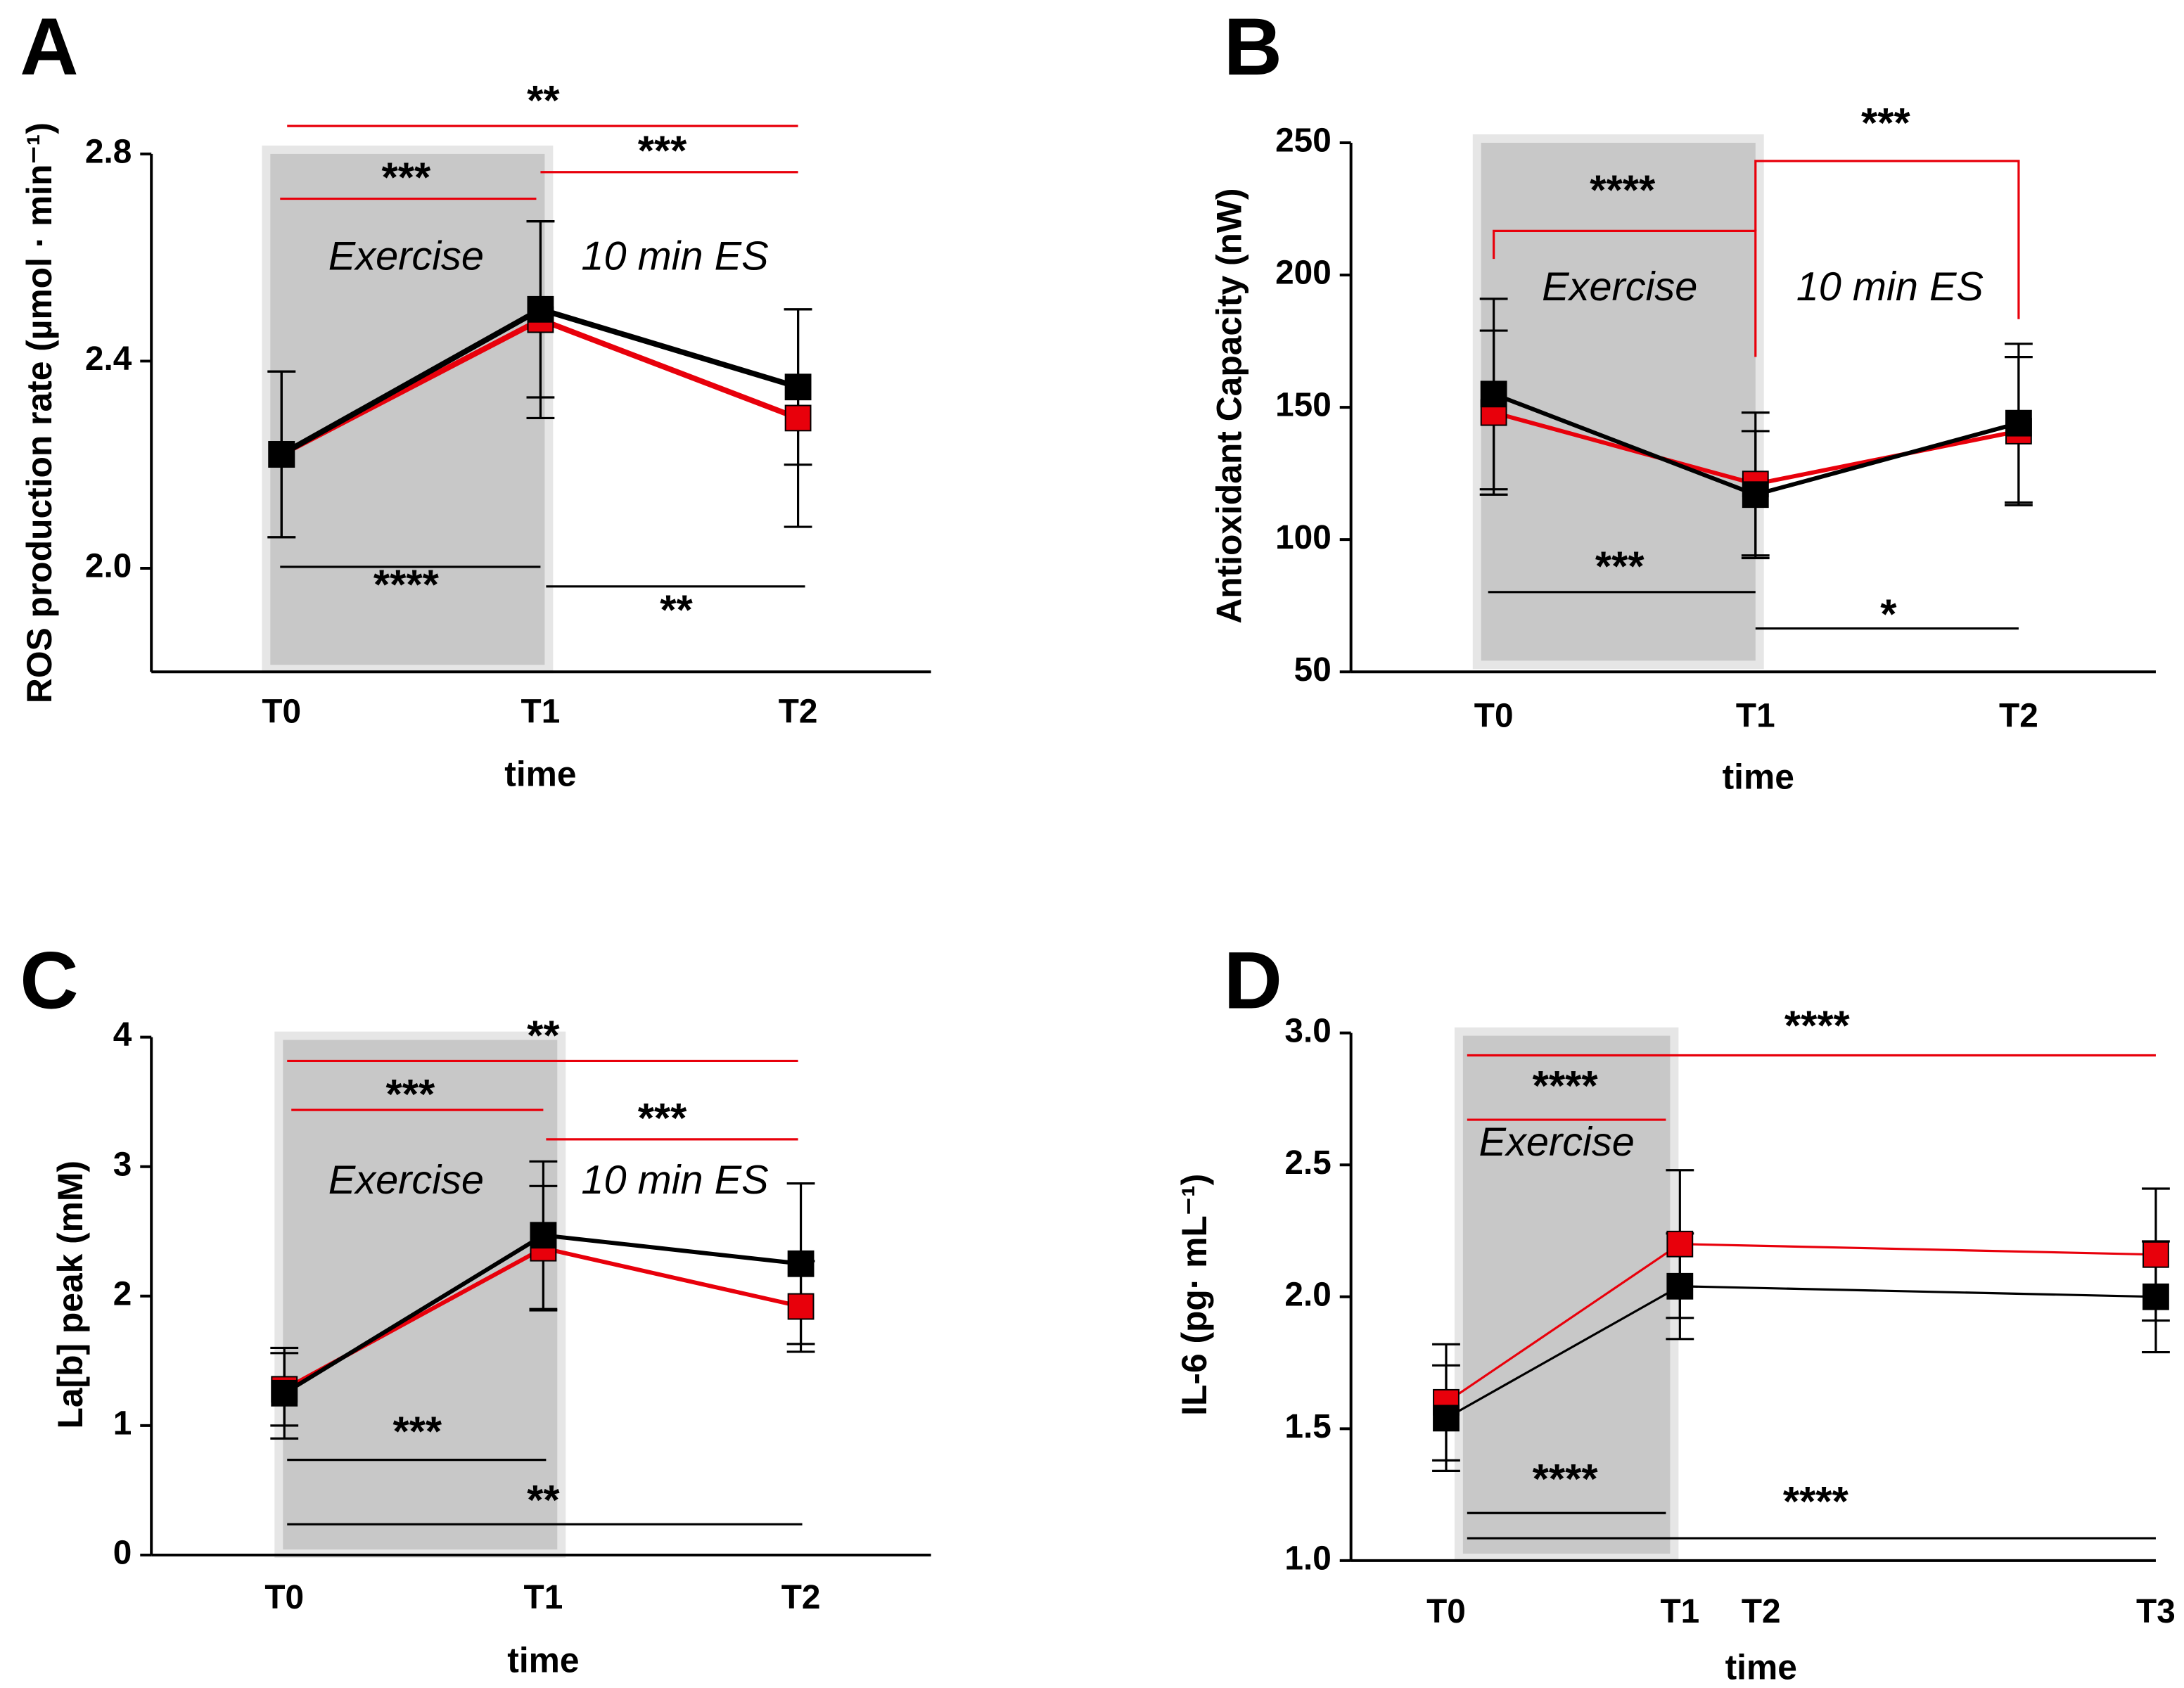 The height and width of the screenshot is (1688, 2184). What do you see at coordinates (49, 980) in the screenshot?
I see `panel-label: C` at bounding box center [49, 980].